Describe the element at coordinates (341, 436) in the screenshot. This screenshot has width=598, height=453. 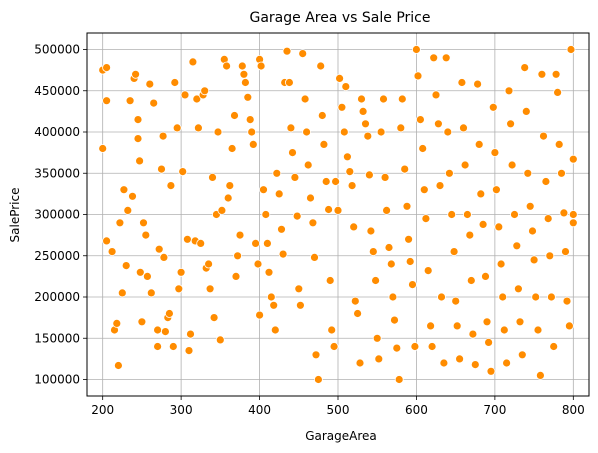
I see `x-axis-label: GarageArea` at that location.